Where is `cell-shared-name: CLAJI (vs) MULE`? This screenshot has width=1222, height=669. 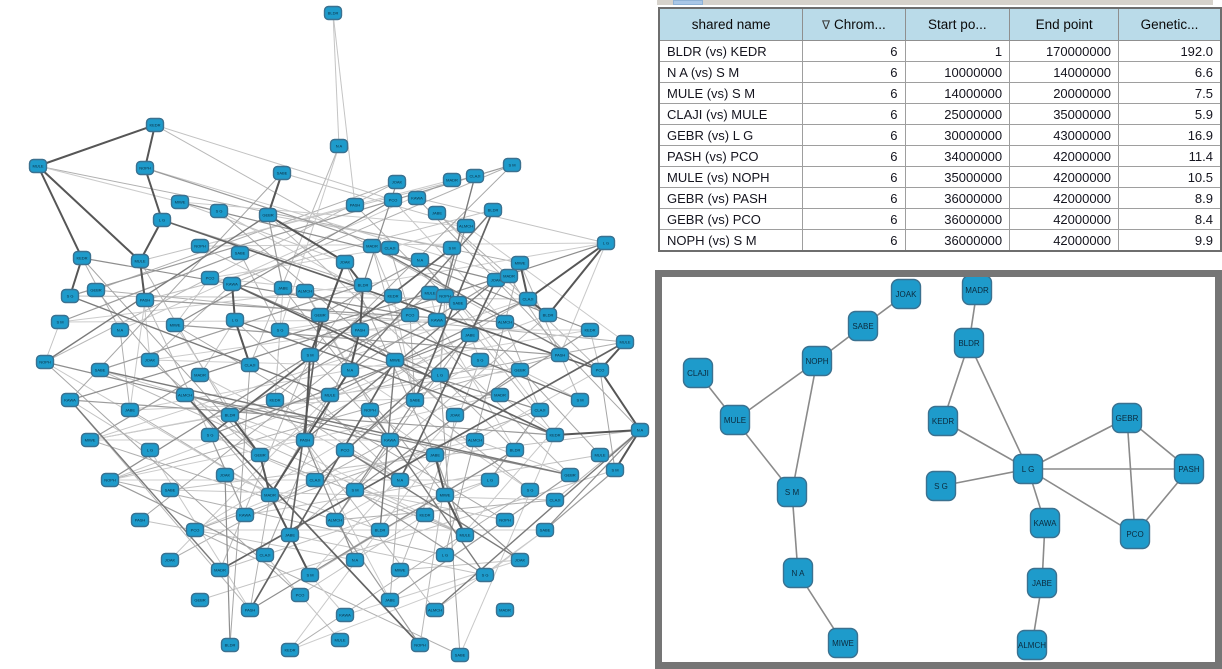 cell-shared-name: CLAJI (vs) MULE is located at coordinates (731, 114).